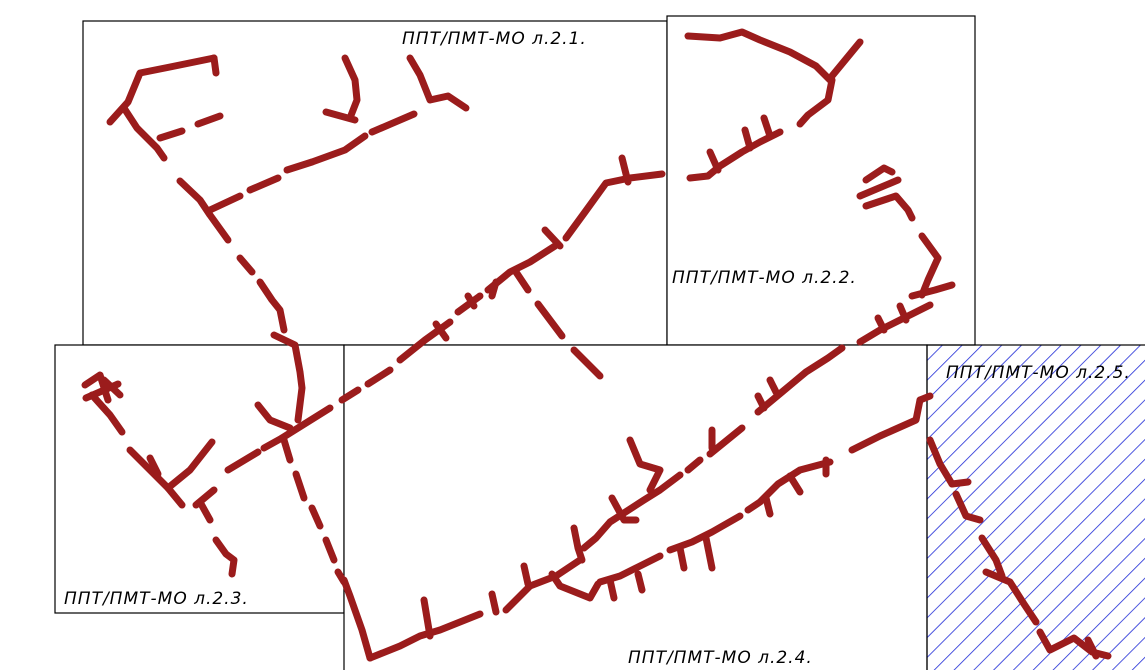 The image size is (1145, 670). I want to click on sheet-2-4-label: ППТ/ПМТ-МО л.2.4., so click(720, 658).